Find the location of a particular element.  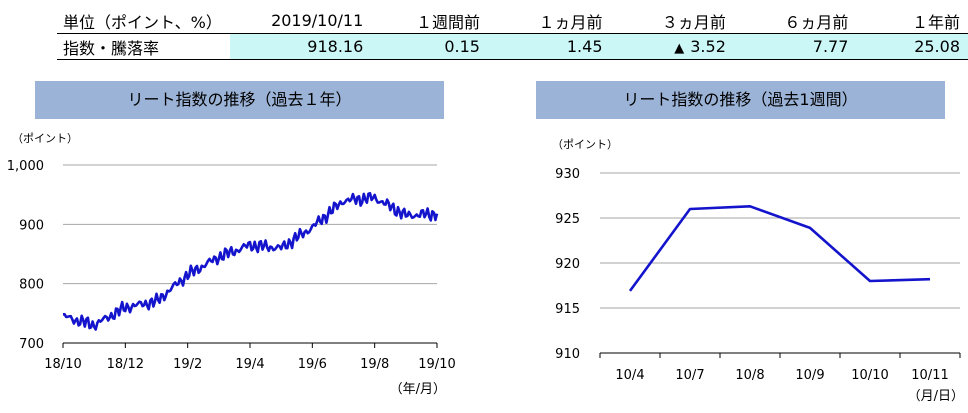

left-y-tick-label: 900 is located at coordinates (31, 225).